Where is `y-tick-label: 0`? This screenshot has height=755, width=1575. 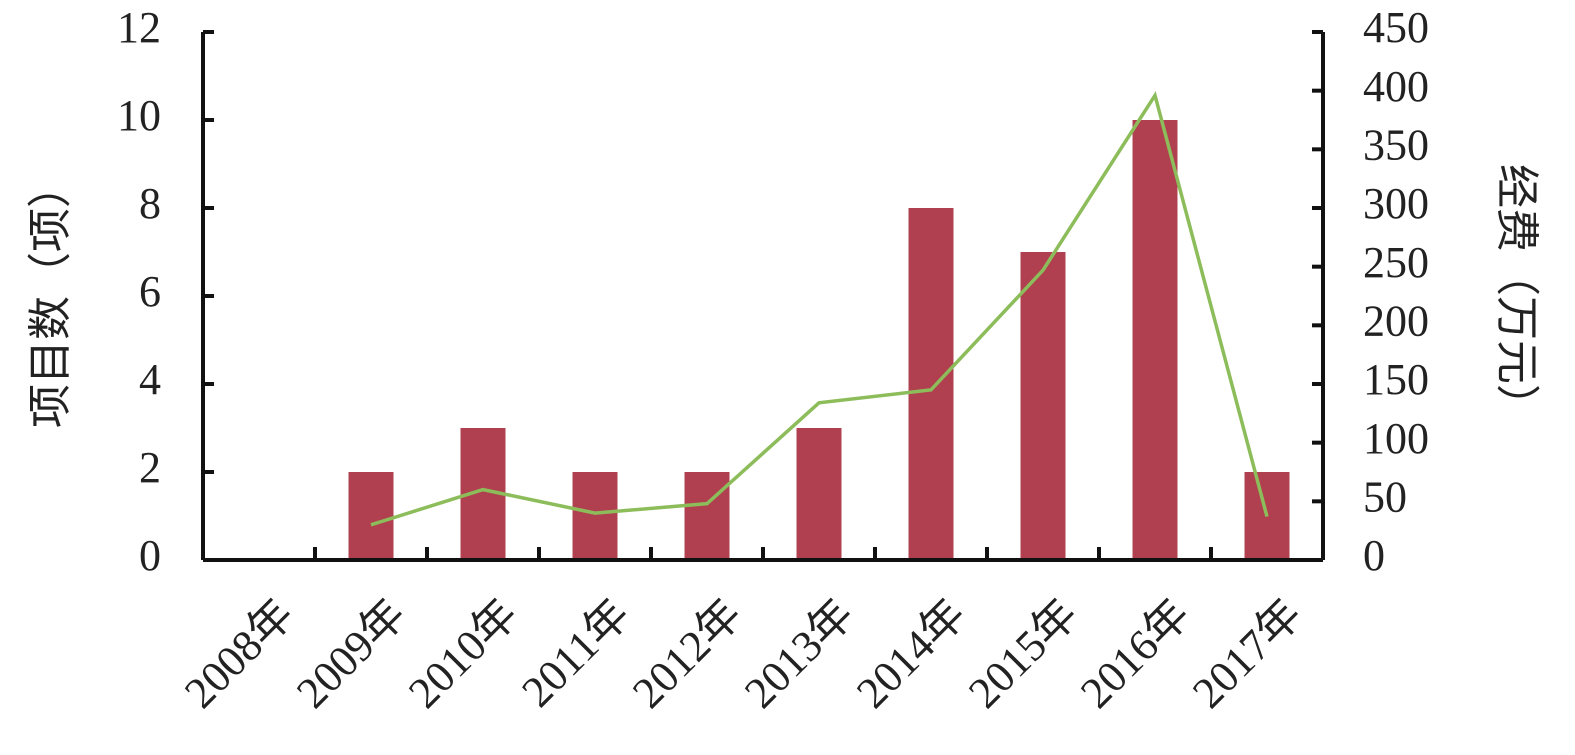 y-tick-label: 0 is located at coordinates (150, 555).